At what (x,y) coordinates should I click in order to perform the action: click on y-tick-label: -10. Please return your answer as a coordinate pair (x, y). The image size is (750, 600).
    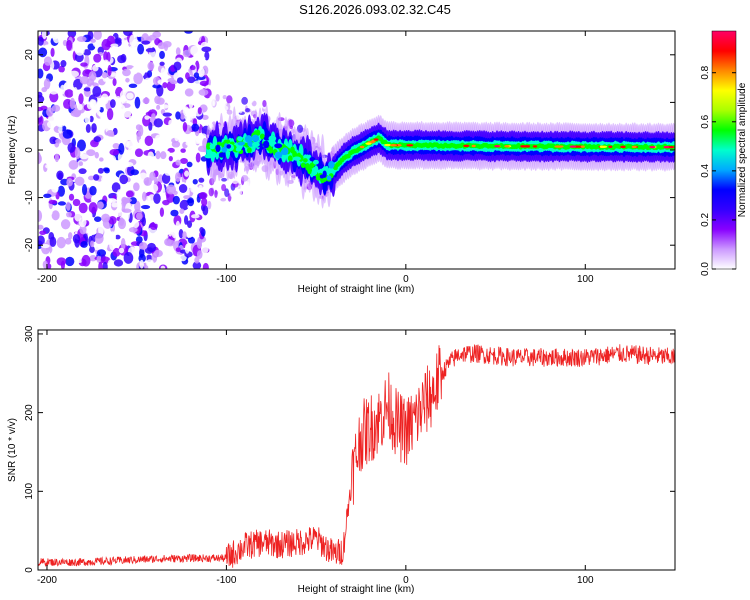
    Looking at the image, I should click on (29, 197).